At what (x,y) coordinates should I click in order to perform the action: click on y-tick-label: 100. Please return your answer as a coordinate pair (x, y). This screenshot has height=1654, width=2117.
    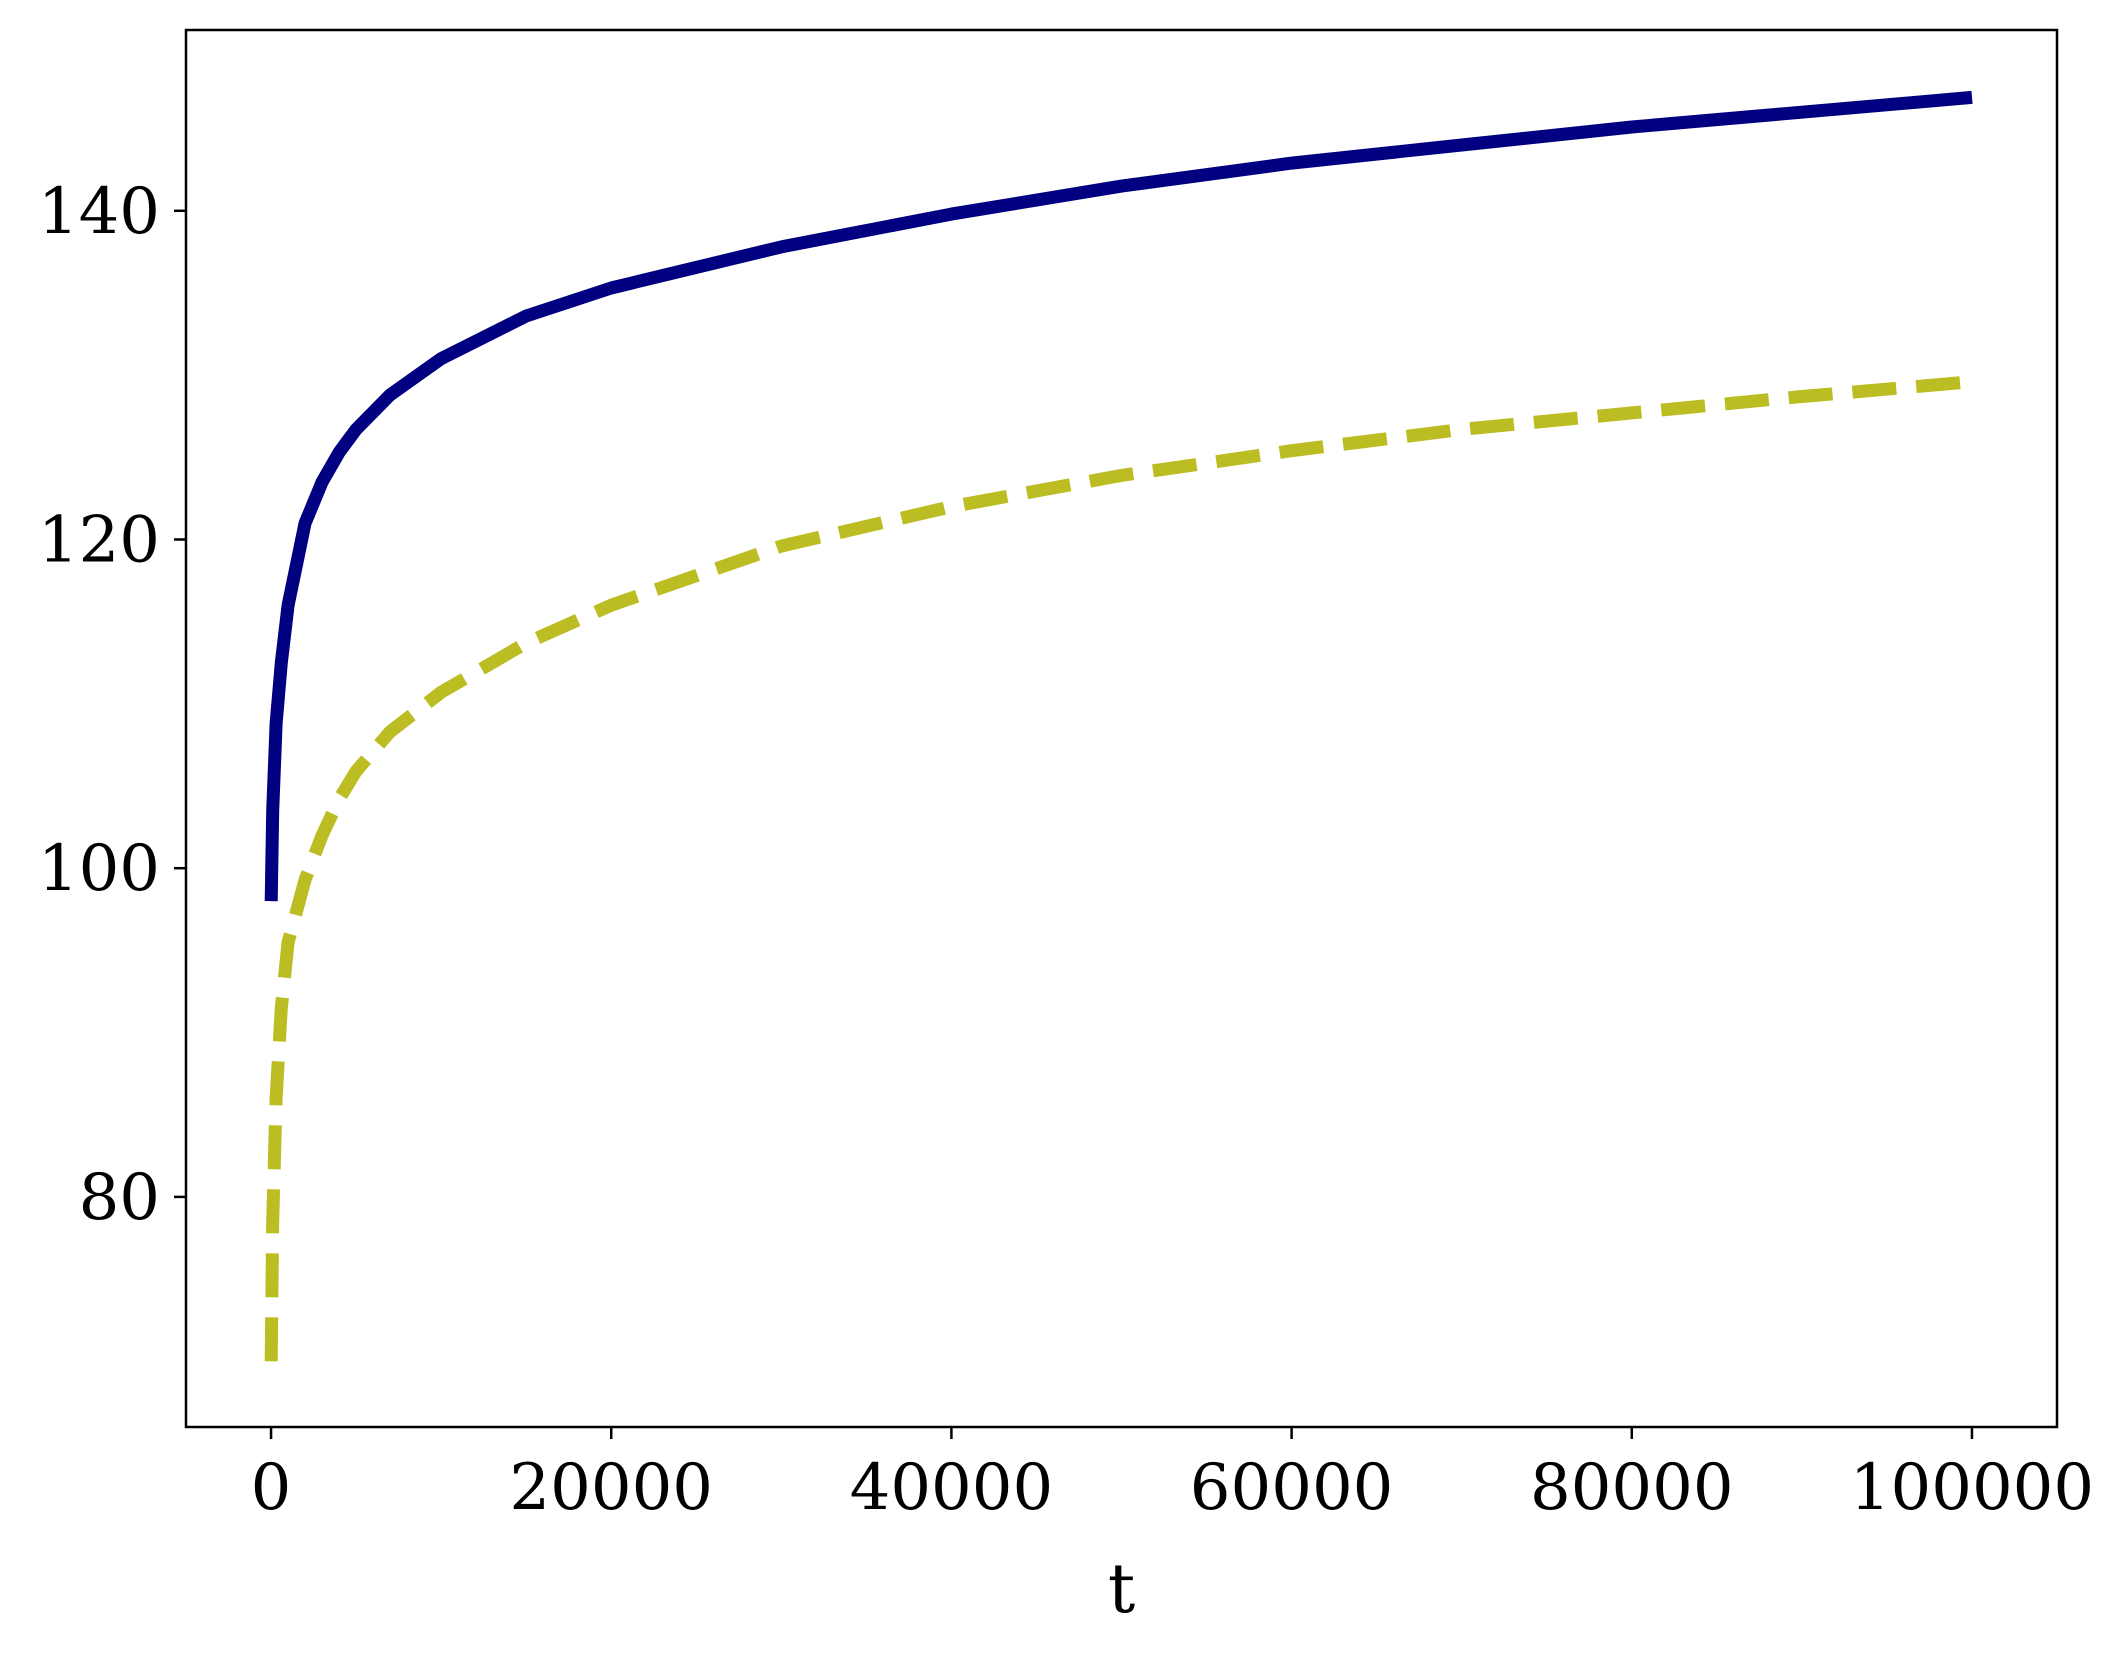
    Looking at the image, I should click on (99, 869).